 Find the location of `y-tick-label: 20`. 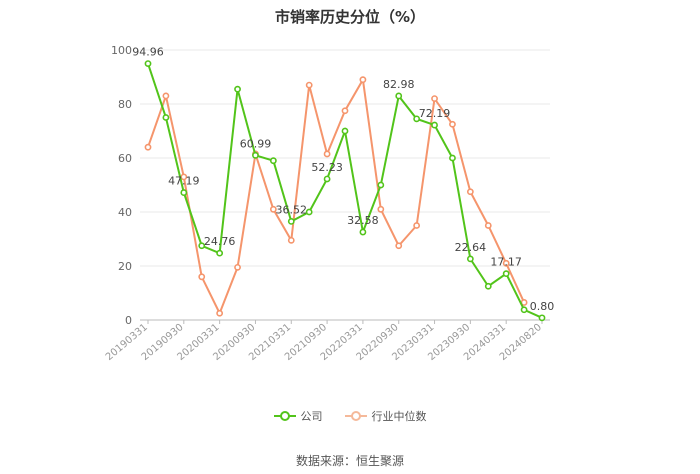

y-tick-label: 20 is located at coordinates (125, 266).